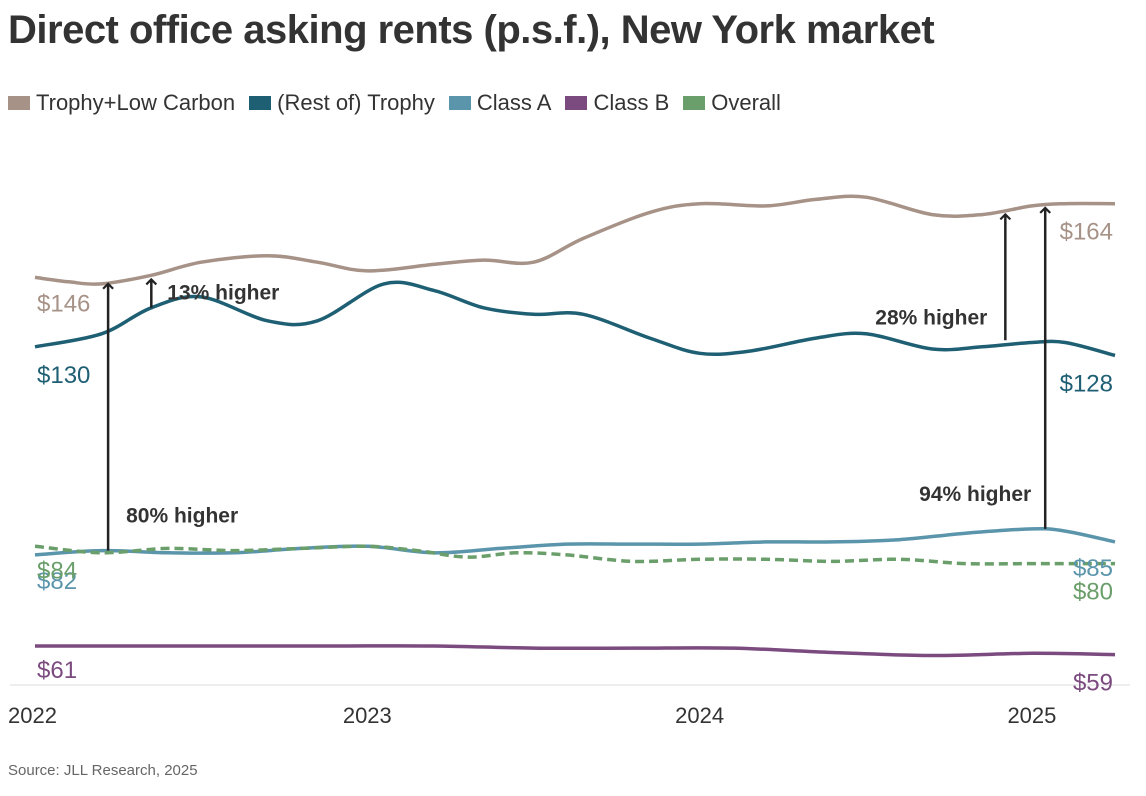  I want to click on legend-item-overall: Overall, so click(732, 103).